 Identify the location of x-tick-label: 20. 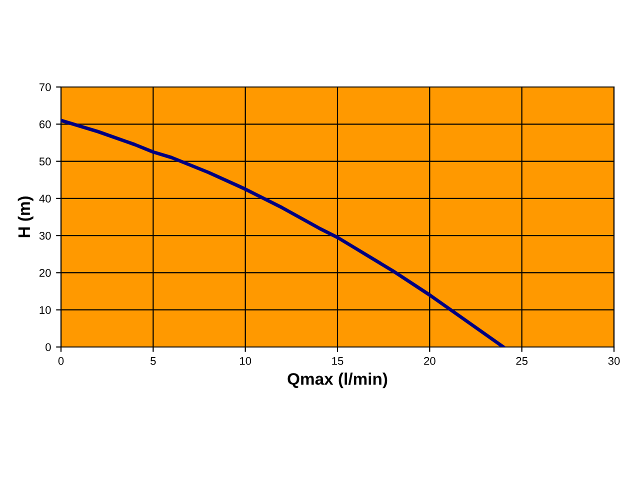
(430, 361).